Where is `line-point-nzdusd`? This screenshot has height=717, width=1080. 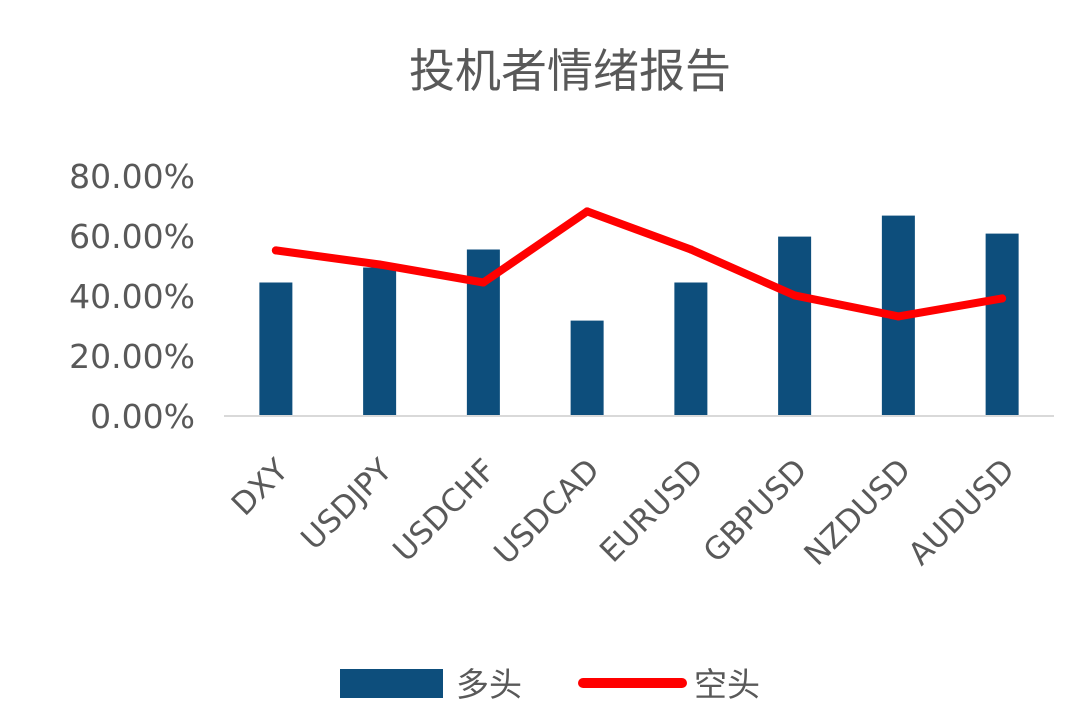
line-point-nzdusd is located at coordinates (898, 316).